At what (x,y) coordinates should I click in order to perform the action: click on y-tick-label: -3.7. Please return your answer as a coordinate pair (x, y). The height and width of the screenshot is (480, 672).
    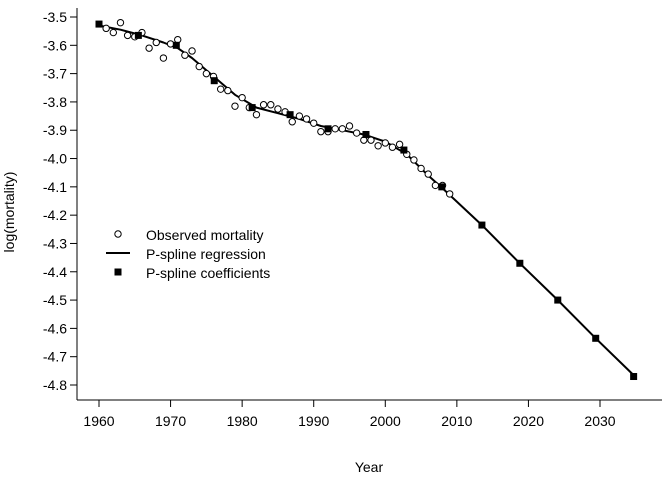
    Looking at the image, I should click on (55, 74).